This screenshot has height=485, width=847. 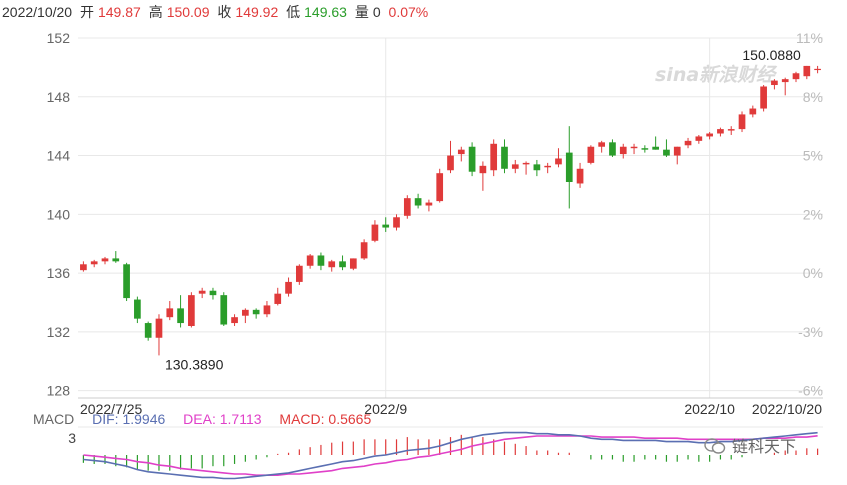 I want to click on max-annotation: 150.0880, so click(x=771, y=55).